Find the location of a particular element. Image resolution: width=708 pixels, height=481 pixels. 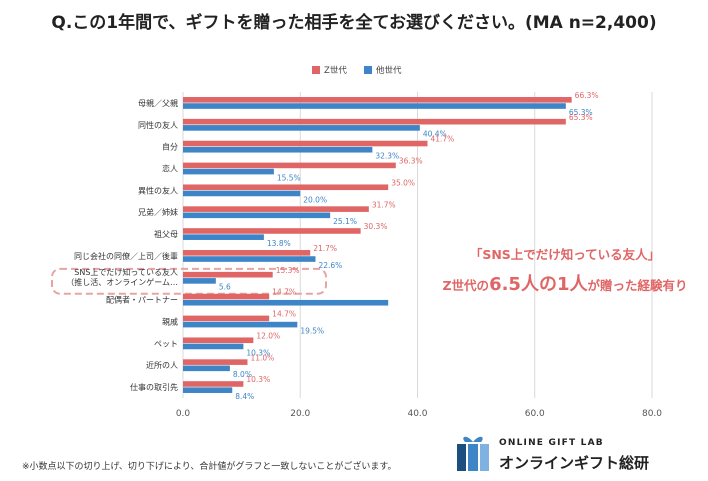

data-label-zgen: 12.0% is located at coordinates (268, 335).